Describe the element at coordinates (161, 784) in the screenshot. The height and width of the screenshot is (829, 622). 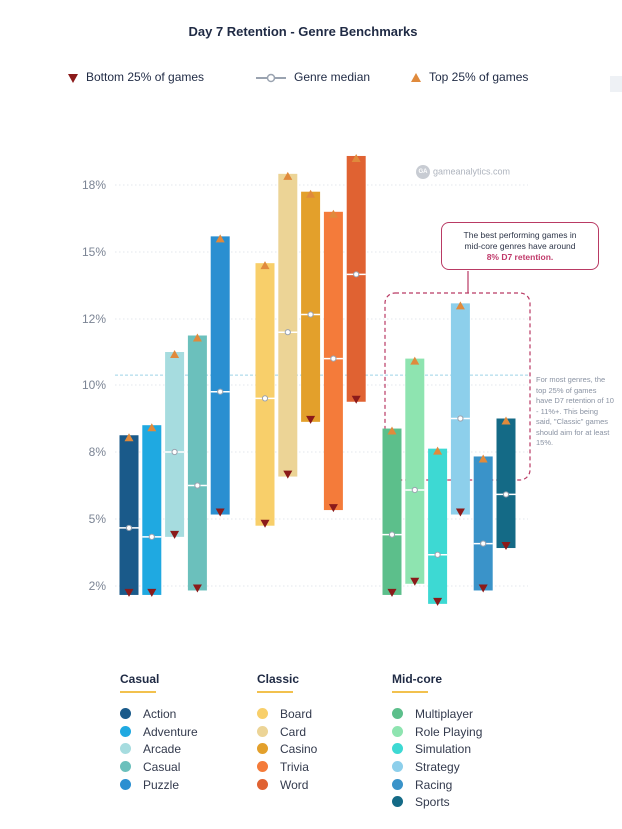
I see `genre-label: Puzzle` at that location.